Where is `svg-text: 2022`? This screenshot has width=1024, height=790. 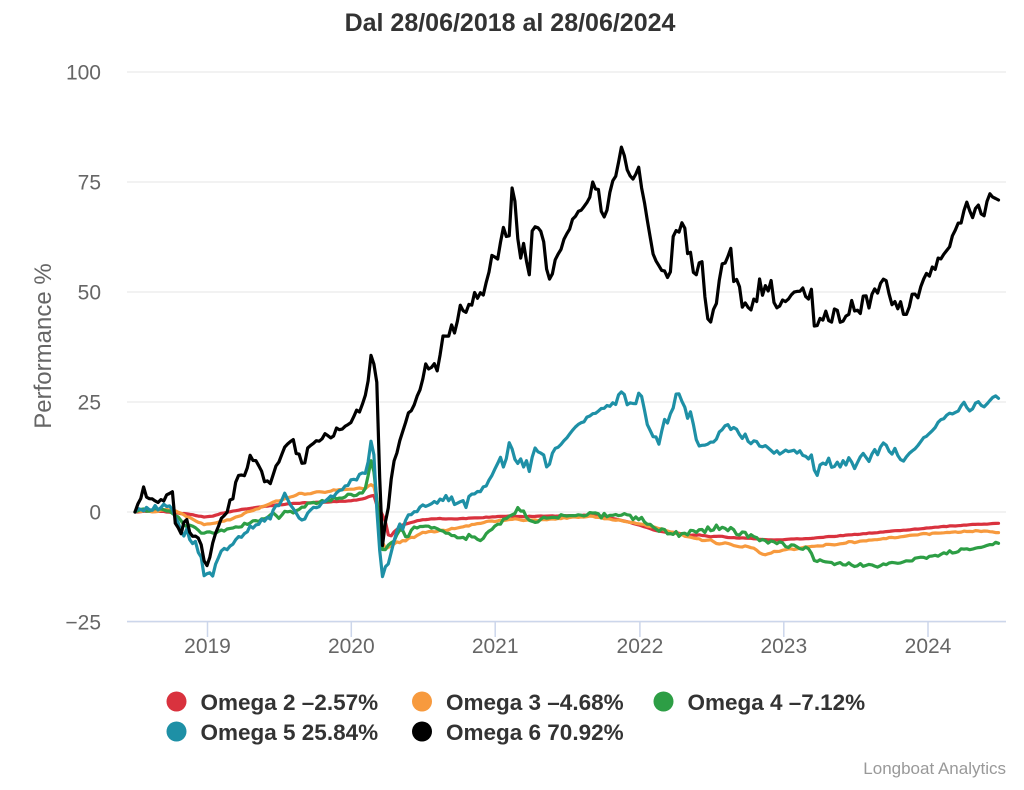
svg-text: 2022 is located at coordinates (640, 646).